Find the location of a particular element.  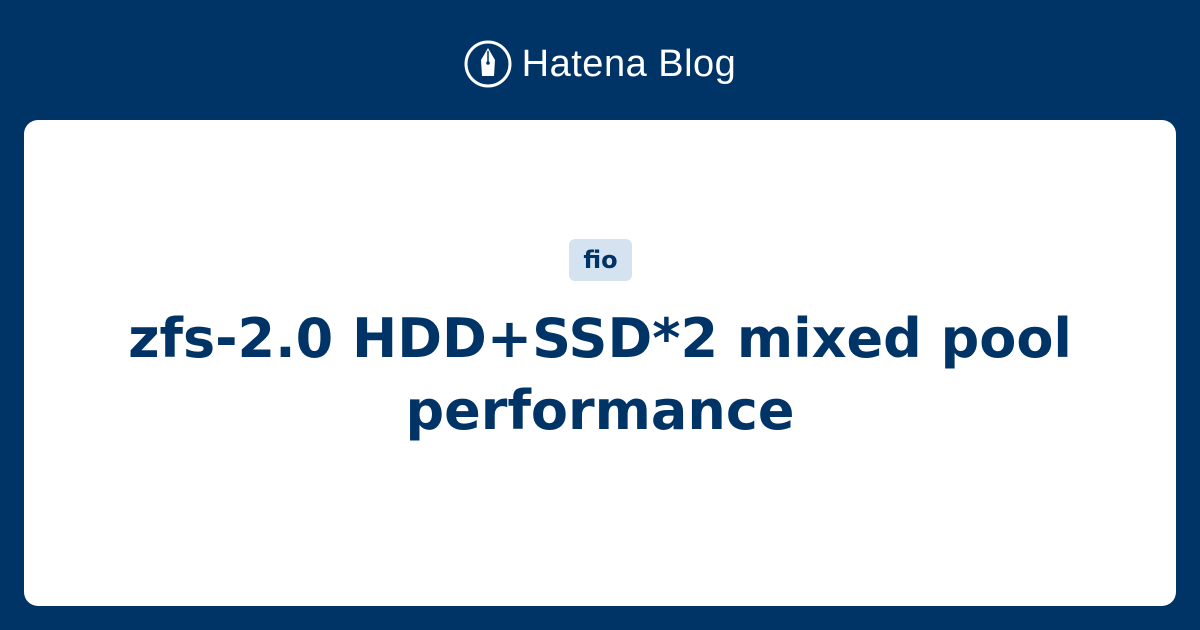

category-tag: fio is located at coordinates (600, 260).